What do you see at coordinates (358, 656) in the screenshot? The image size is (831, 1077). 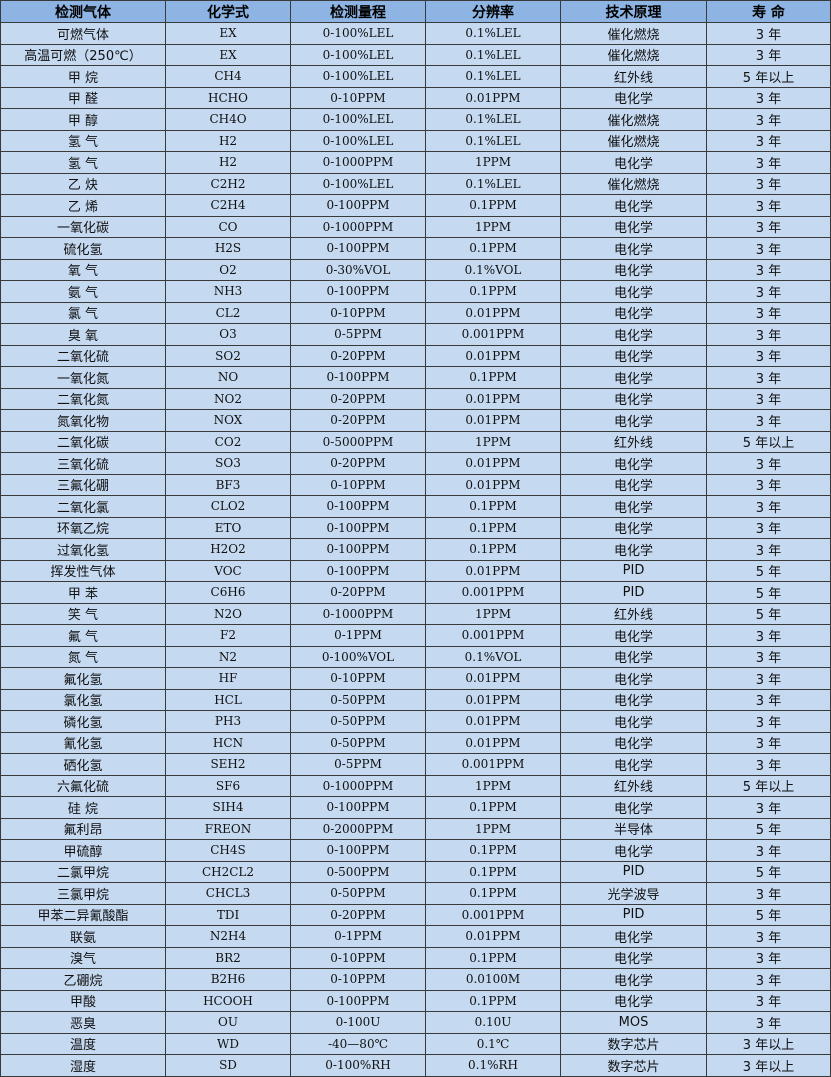 I see `cell-range: 0-100%VOL` at bounding box center [358, 656].